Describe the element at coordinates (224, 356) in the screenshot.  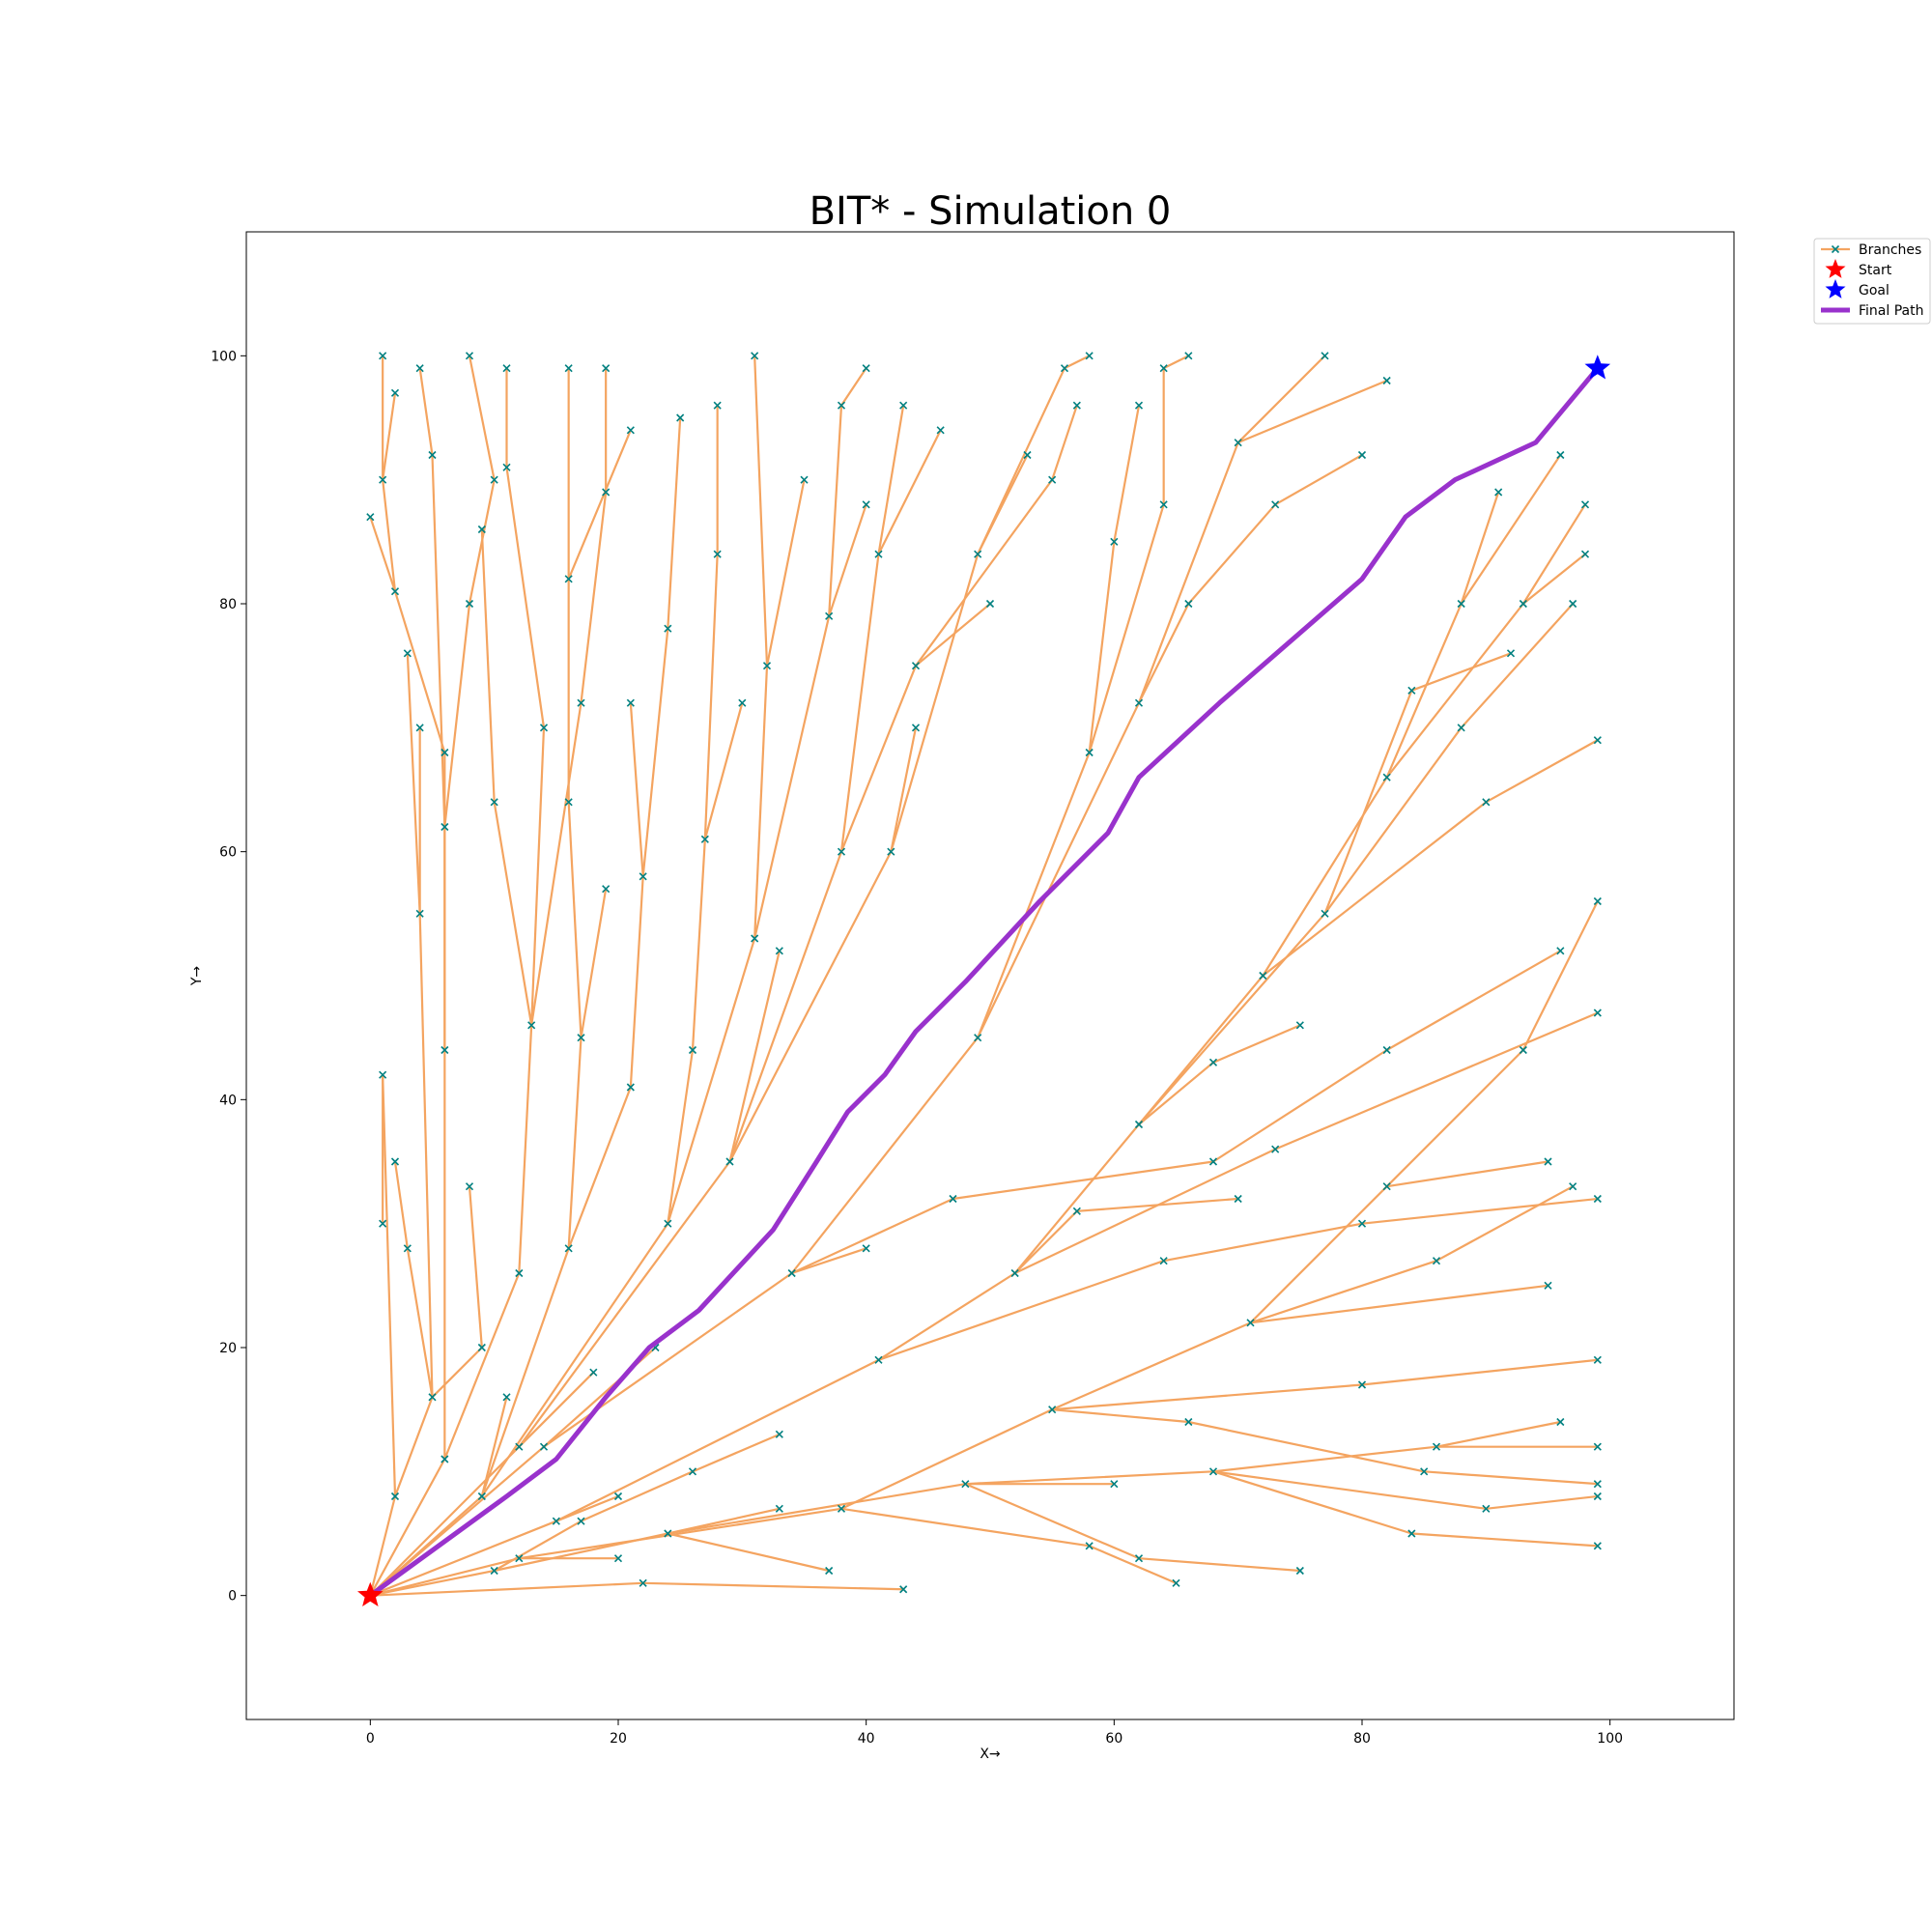
I see `y-tick-label: 100` at that location.